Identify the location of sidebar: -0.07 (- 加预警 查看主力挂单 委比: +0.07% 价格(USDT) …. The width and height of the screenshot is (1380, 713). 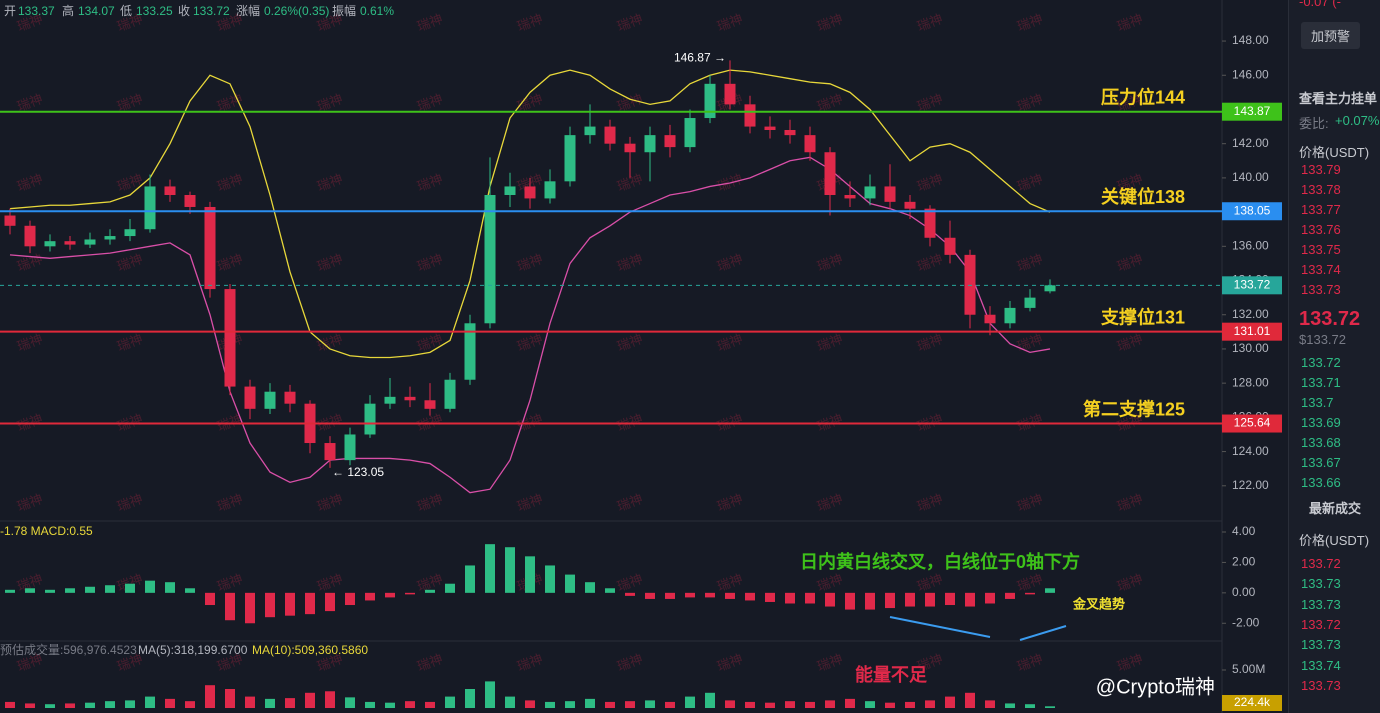
(1334, 356).